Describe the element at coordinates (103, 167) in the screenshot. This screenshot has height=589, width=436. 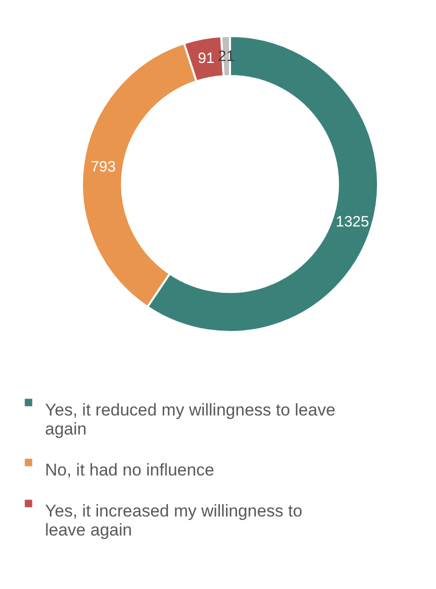
I see `data-label: 793` at that location.